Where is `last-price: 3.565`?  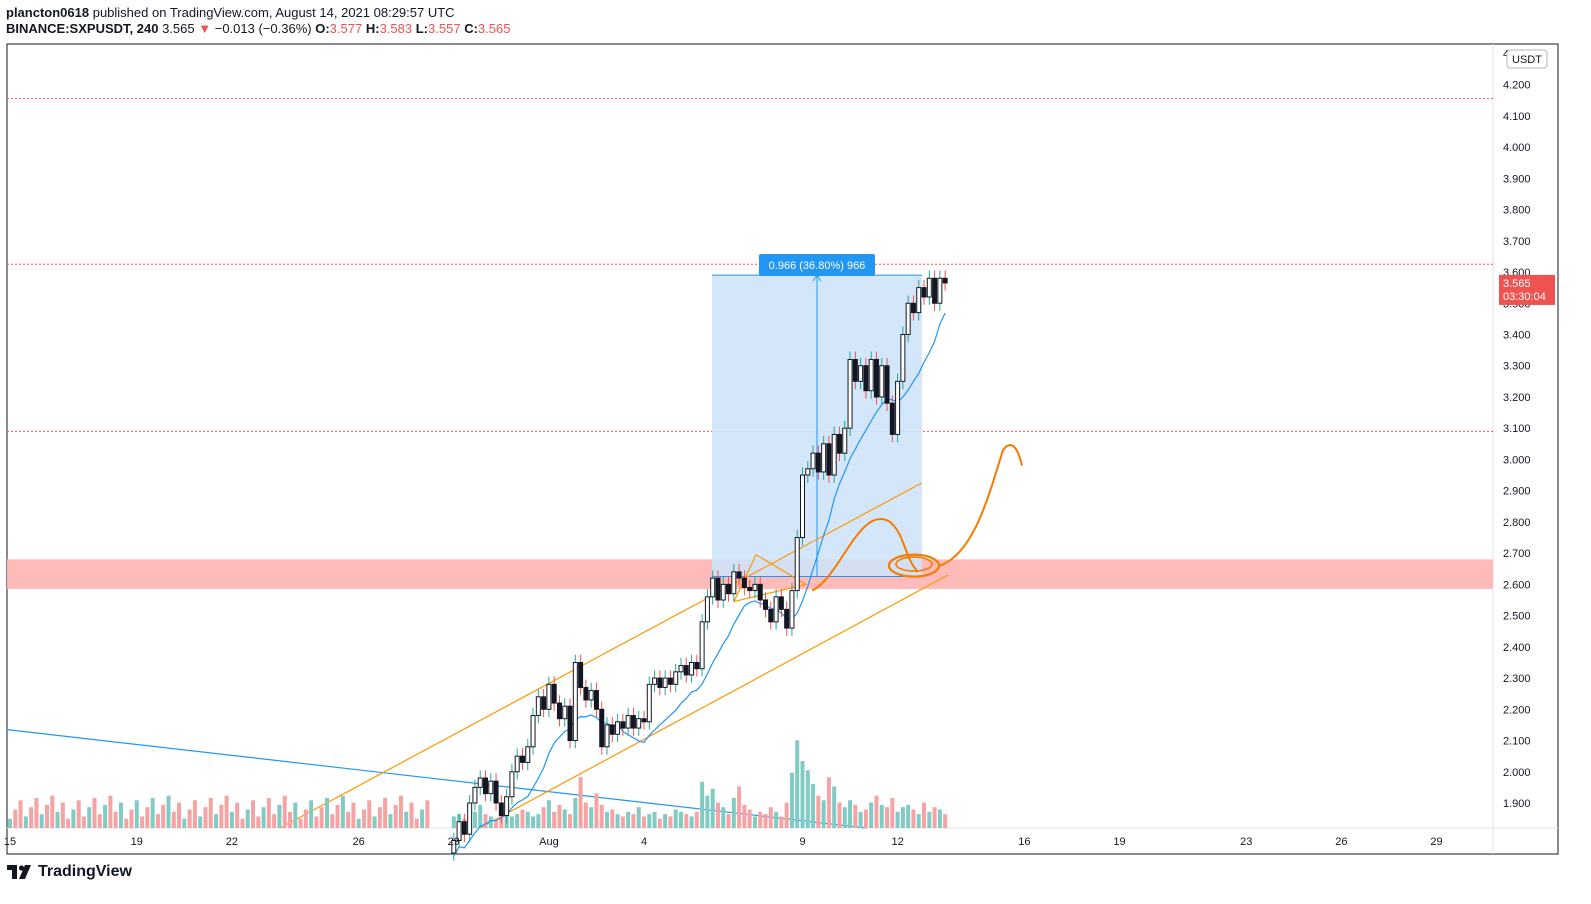
last-price: 3.565 is located at coordinates (178, 28).